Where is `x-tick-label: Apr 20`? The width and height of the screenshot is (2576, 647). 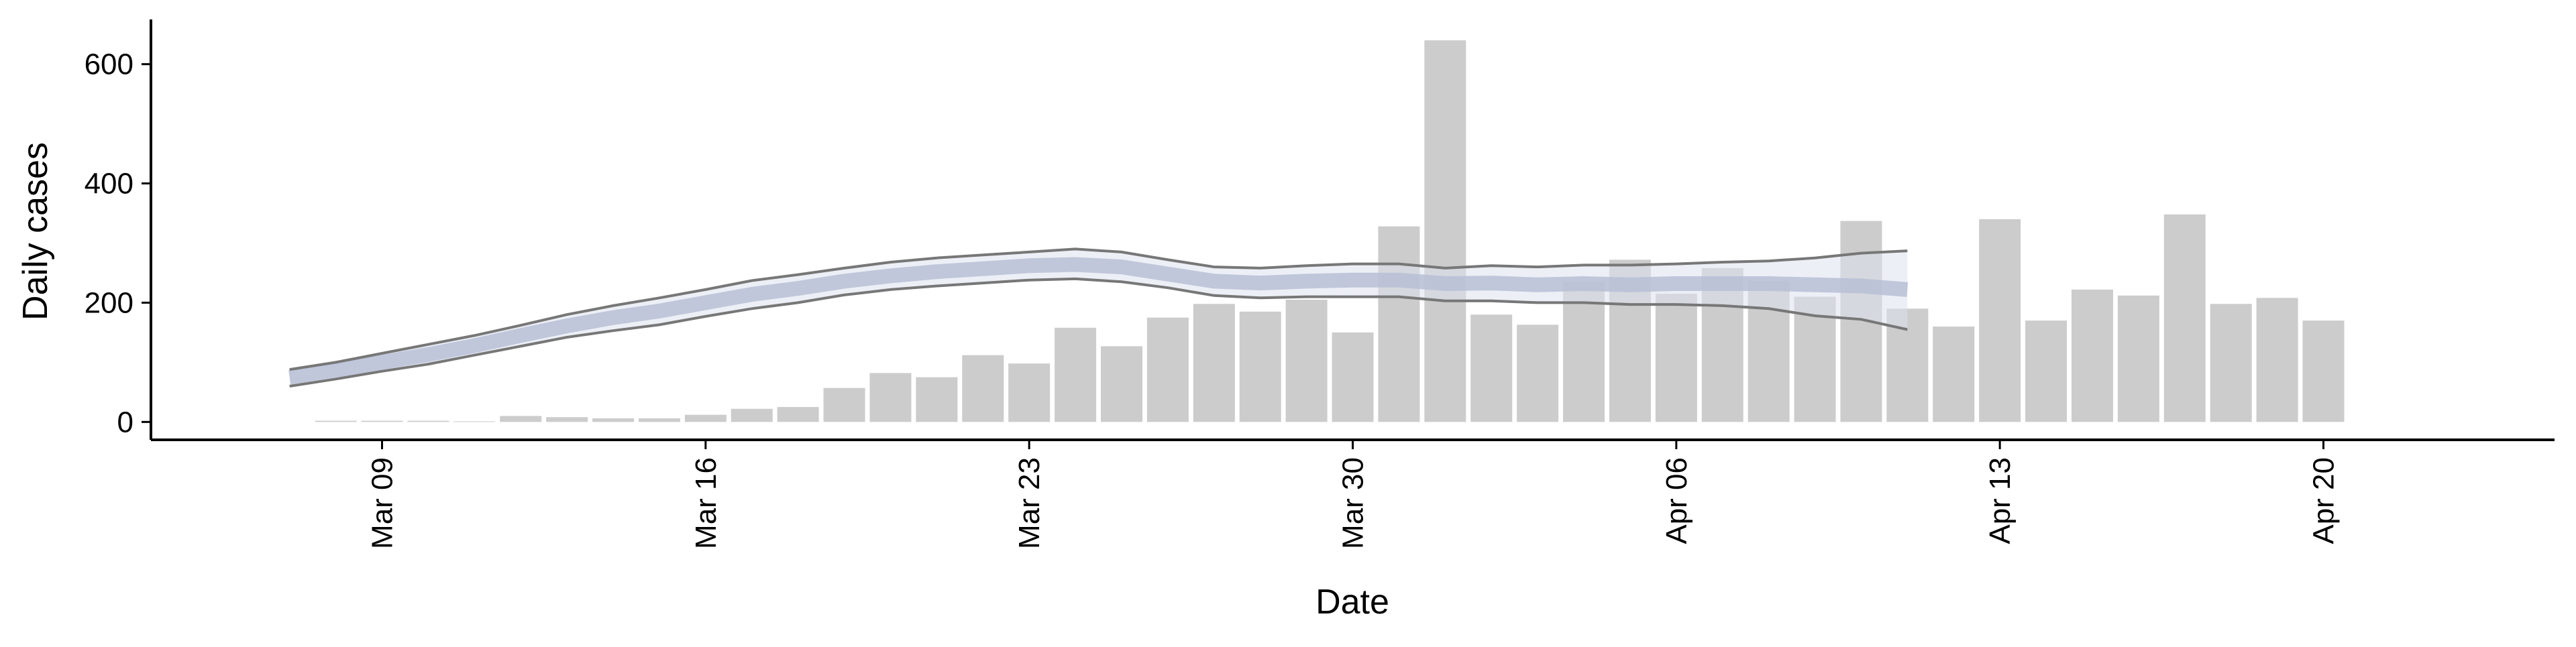 x-tick-label: Apr 20 is located at coordinates (2323, 501).